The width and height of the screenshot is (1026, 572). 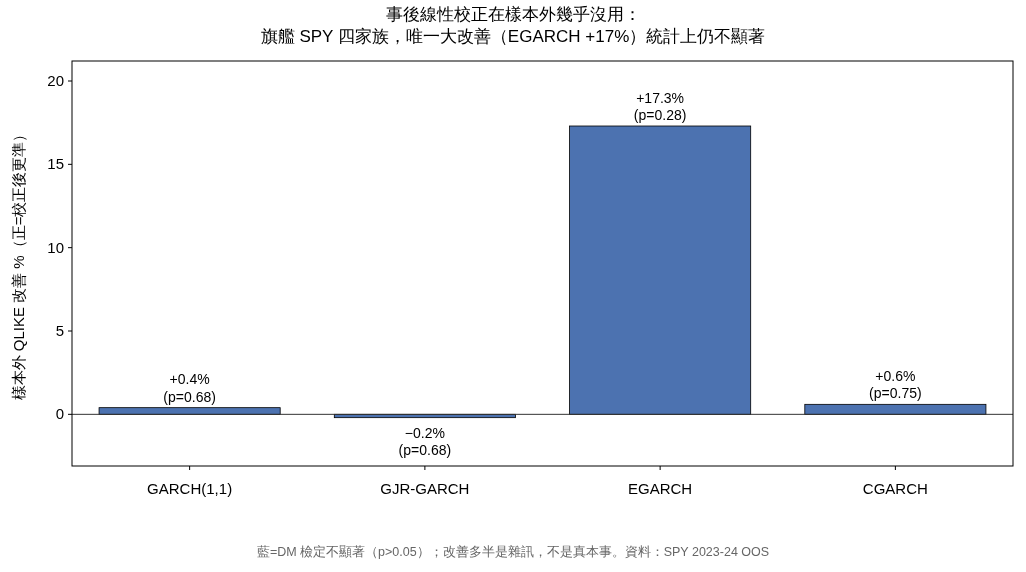 What do you see at coordinates (189, 388) in the screenshot?
I see `data-label: +0.4% (p=0.68)` at bounding box center [189, 388].